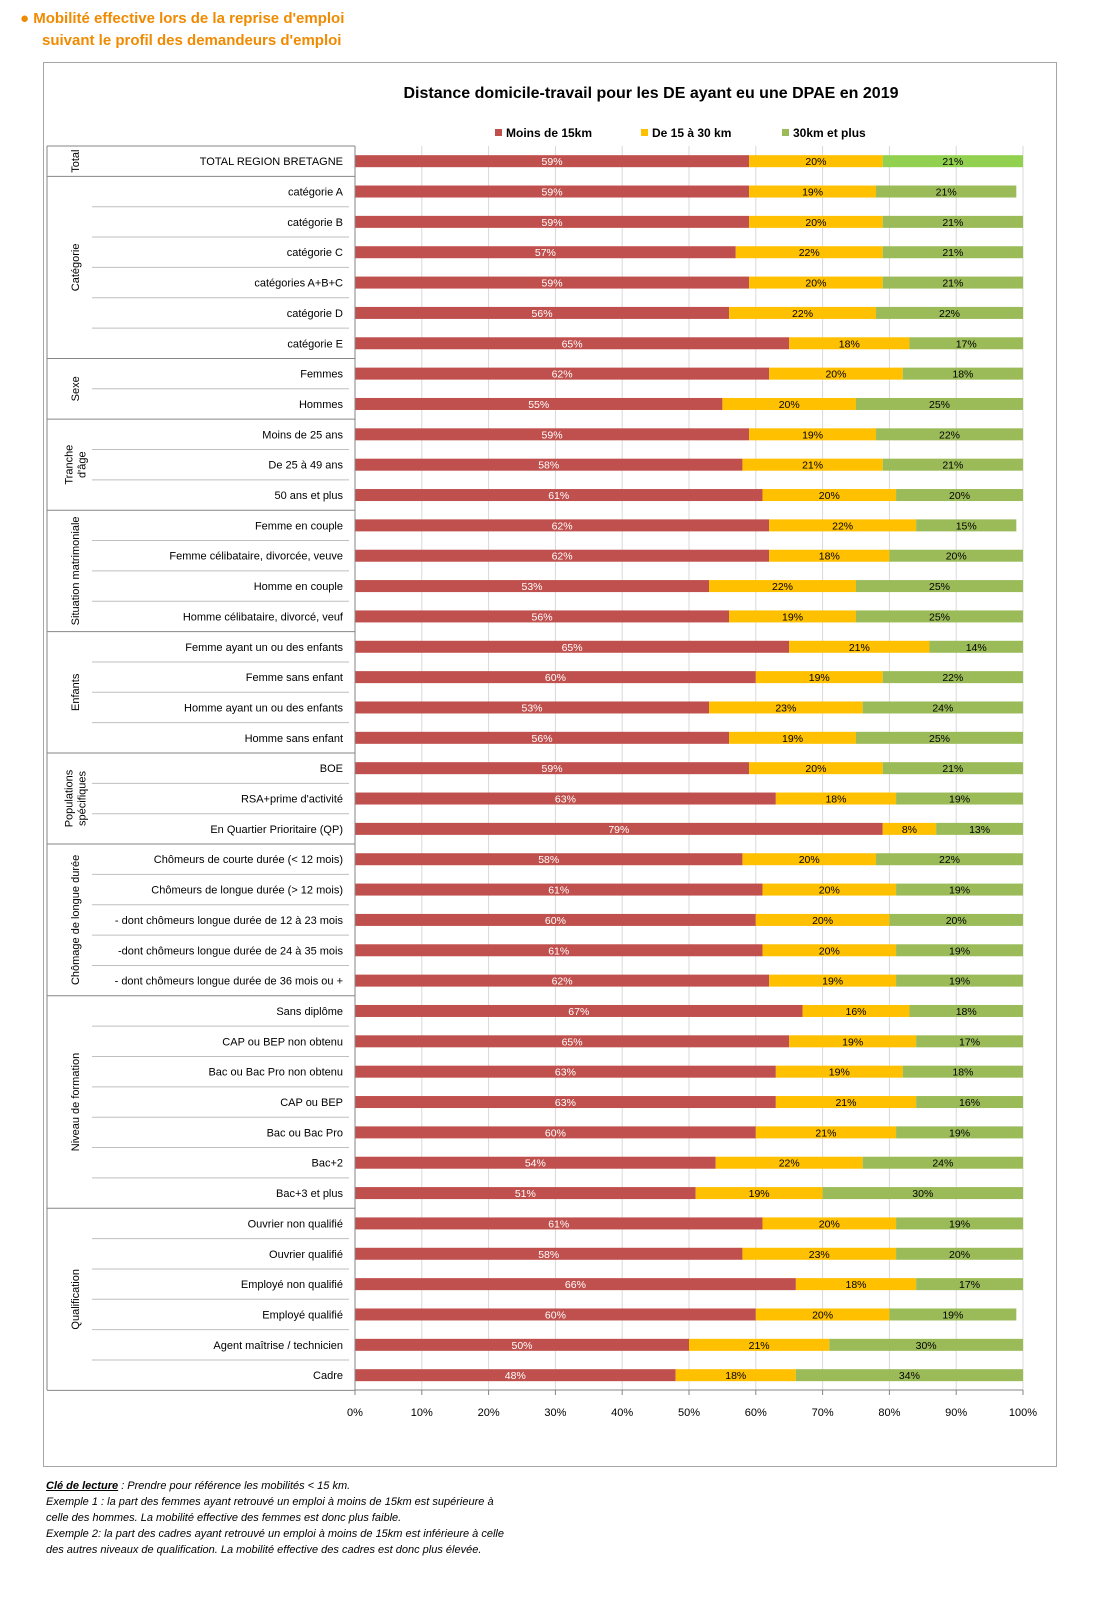 The width and height of the screenshot is (1116, 1612). What do you see at coordinates (278, 1346) in the screenshot?
I see `row-label: Agent maîtrise / technicien` at bounding box center [278, 1346].